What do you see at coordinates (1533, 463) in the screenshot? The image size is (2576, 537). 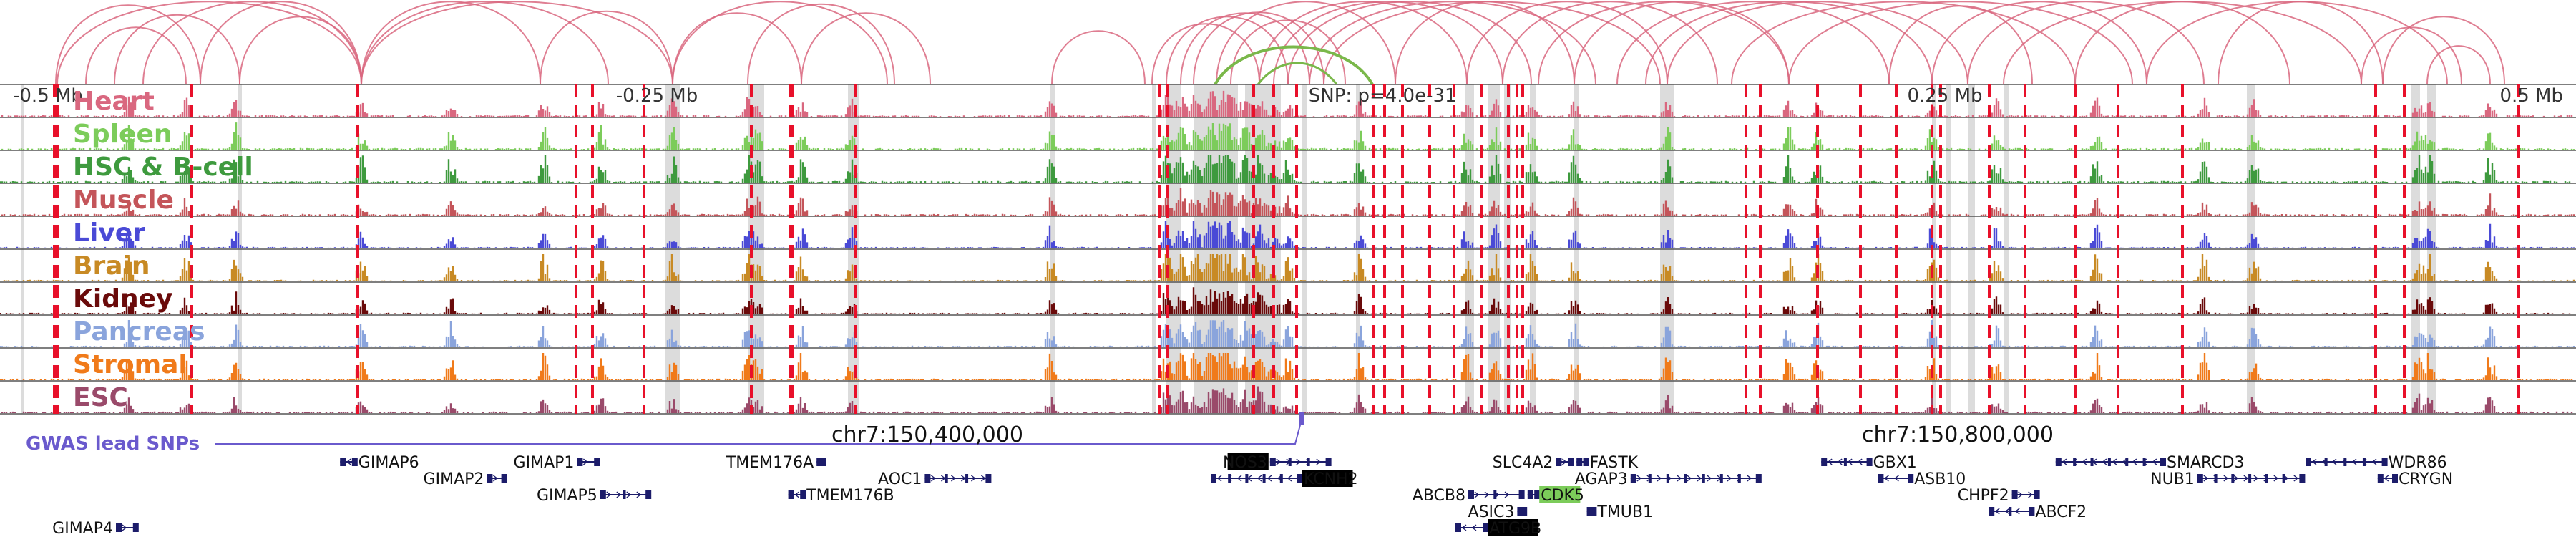 I see `gene-slc4a2: SLC4A2` at bounding box center [1533, 463].